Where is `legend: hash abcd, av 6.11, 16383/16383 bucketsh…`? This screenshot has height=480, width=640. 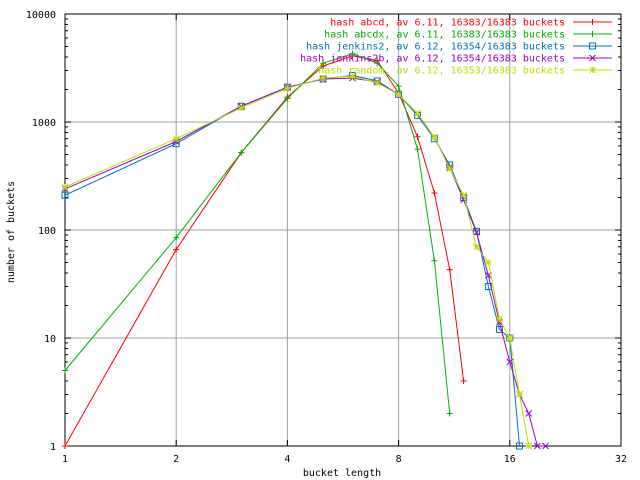 legend: hash abcd, av 6.11, 16383/16383 bucketsh… is located at coordinates (456, 47).